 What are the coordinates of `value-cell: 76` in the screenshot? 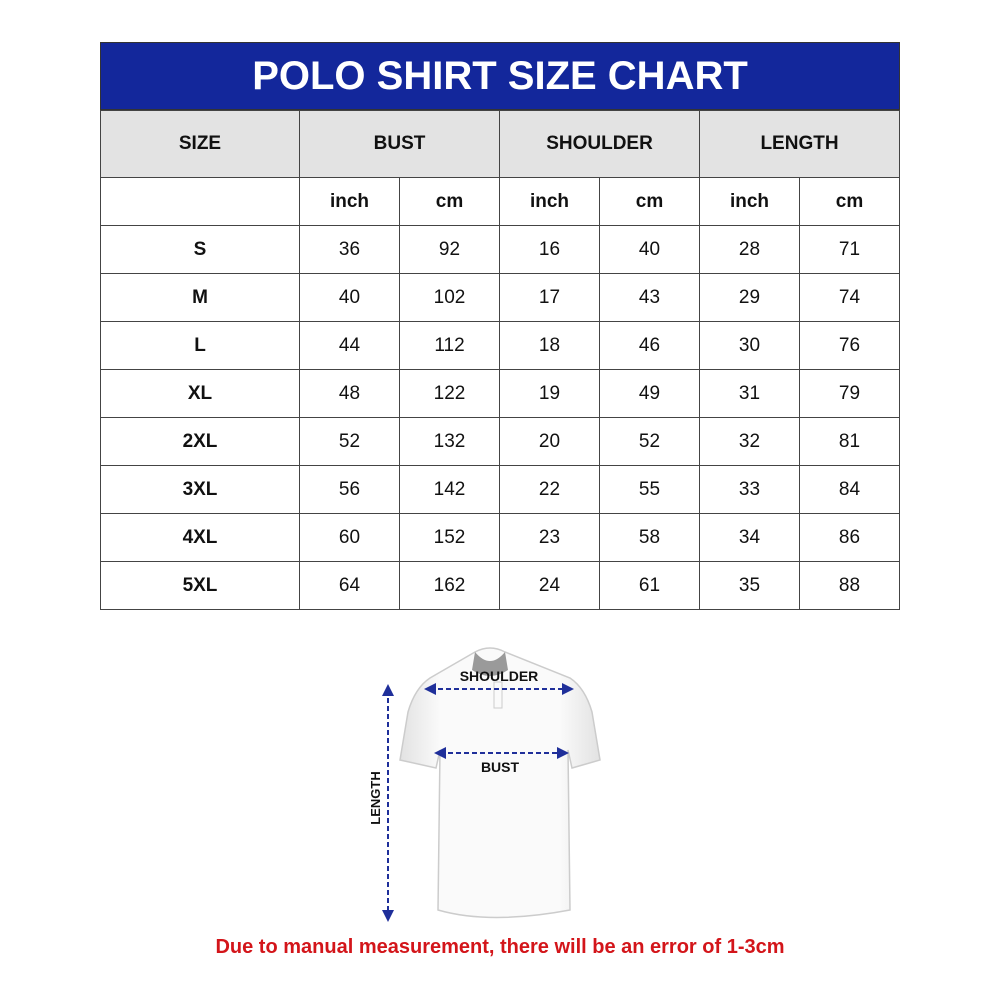 It's located at (849, 345).